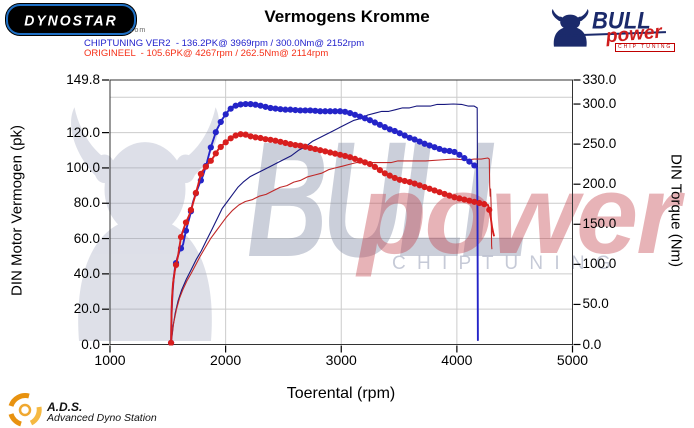 This screenshot has width=694, height=428. Describe the element at coordinates (25, 410) in the screenshot. I see `ads-swirl-icon` at that location.